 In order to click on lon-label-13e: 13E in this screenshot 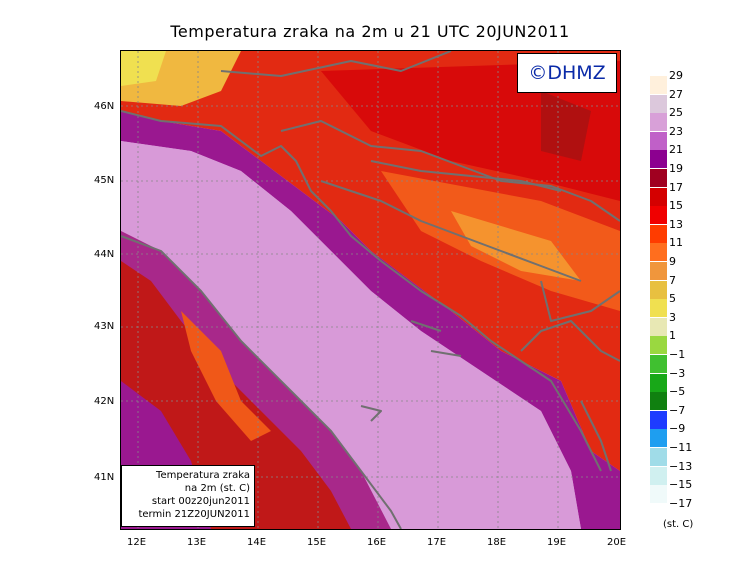, I will do `click(197, 542)`.